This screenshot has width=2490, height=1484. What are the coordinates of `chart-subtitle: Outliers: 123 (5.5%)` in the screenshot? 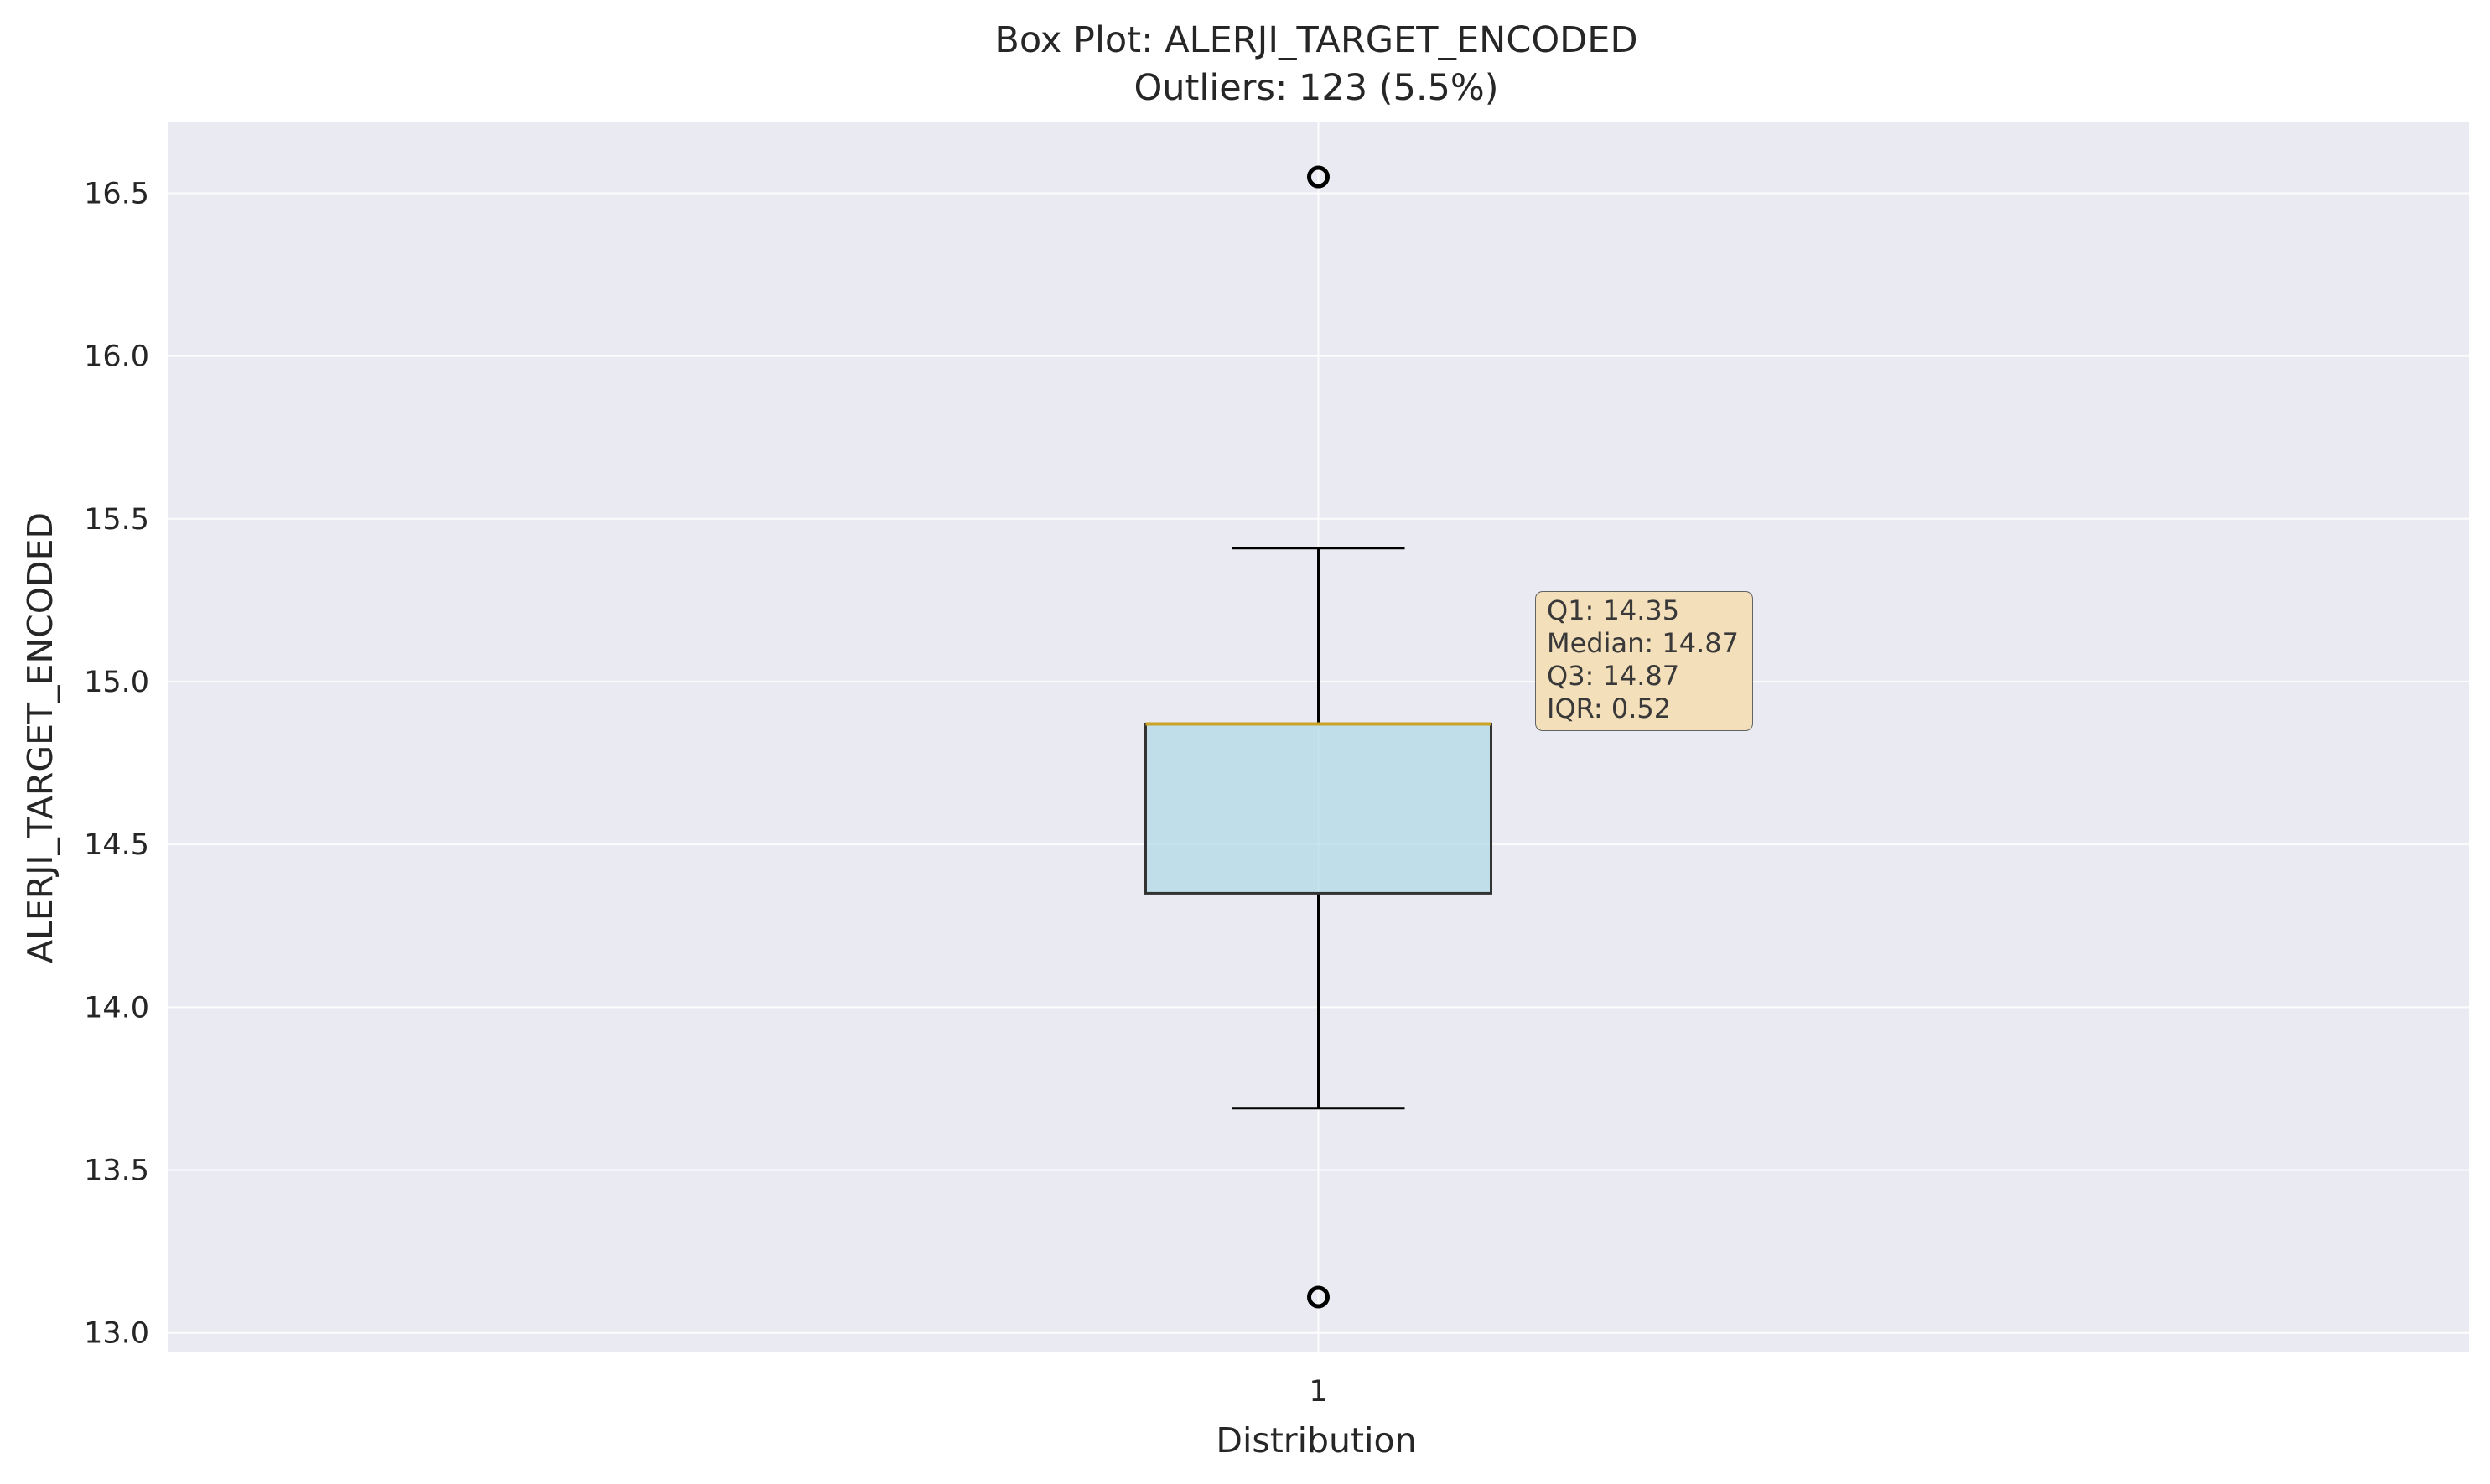 It's located at (1315, 88).